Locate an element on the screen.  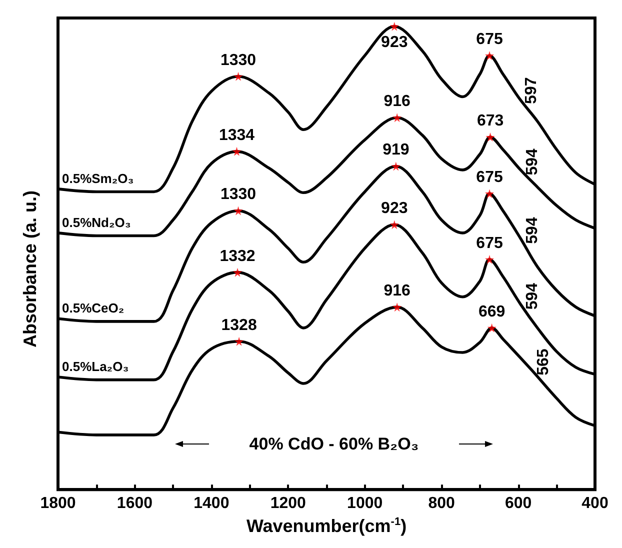
annotation: 1334 is located at coordinates (236, 135).